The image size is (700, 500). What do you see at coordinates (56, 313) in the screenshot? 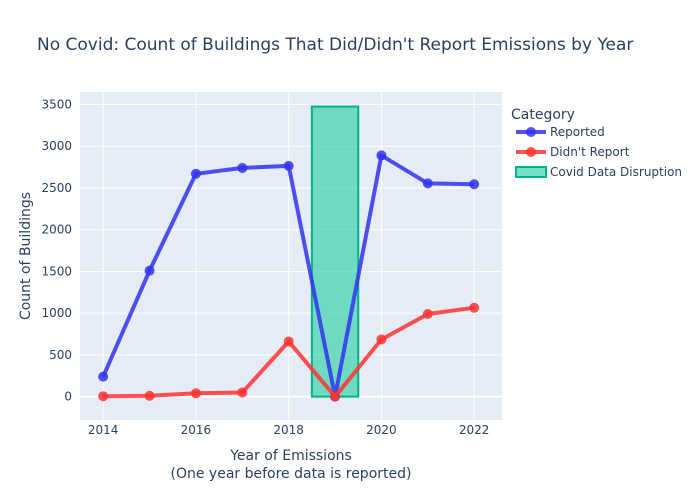
I see `y-tick-label: 1000` at bounding box center [56, 313].